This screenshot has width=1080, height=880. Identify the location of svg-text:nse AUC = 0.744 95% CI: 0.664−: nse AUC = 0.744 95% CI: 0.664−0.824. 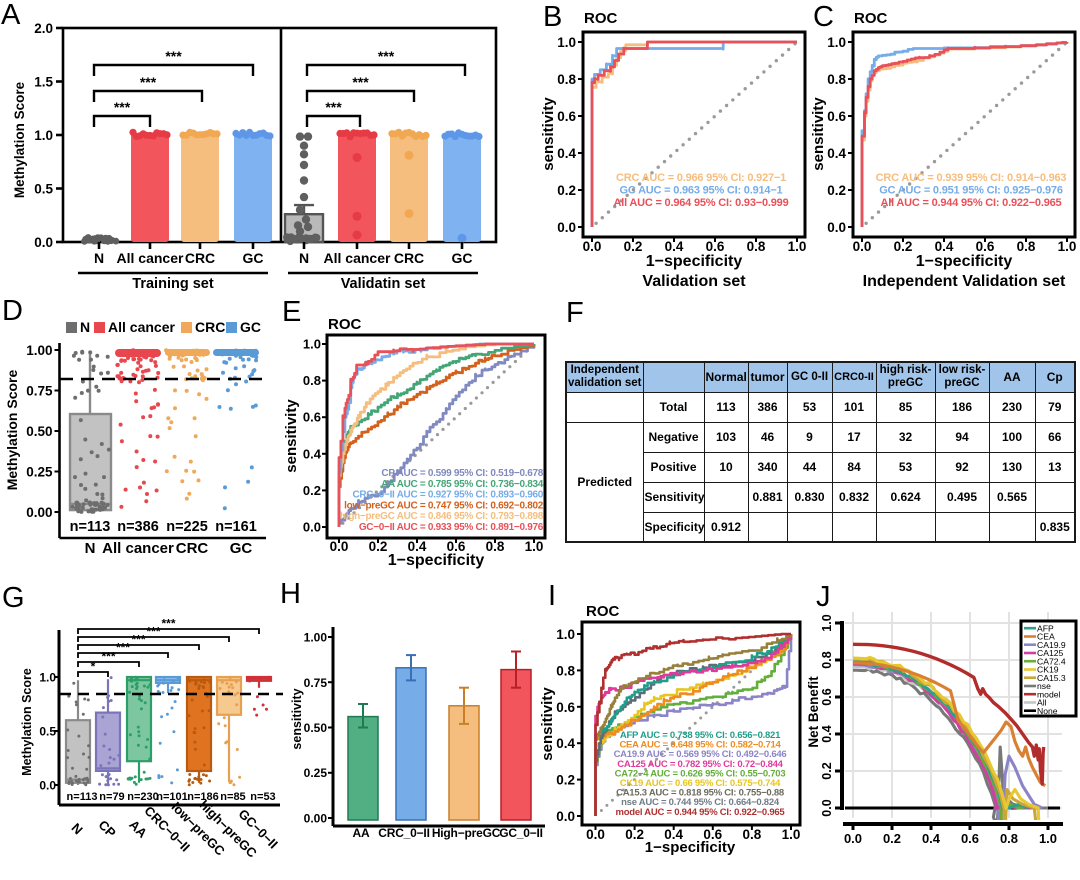
(700, 802).